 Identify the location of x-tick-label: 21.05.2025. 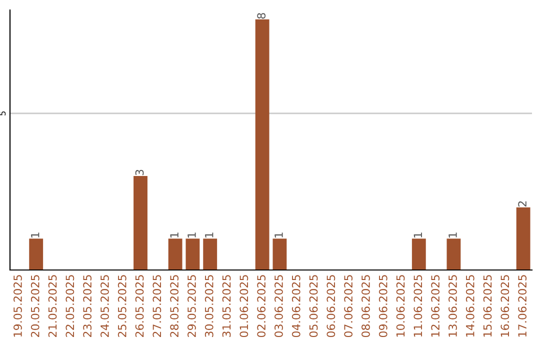
(52, 306).